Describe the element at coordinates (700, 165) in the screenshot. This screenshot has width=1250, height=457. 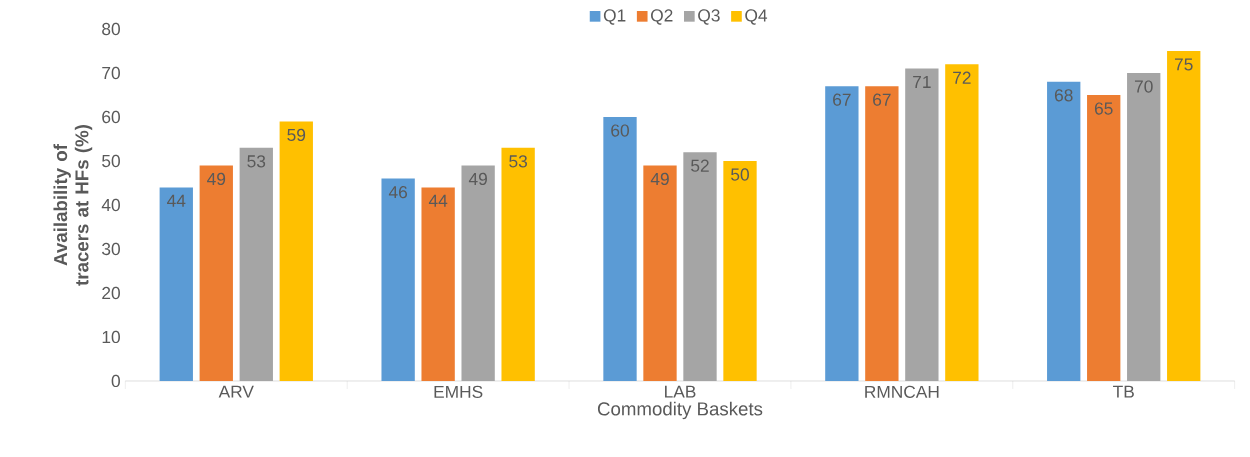
I see `data-label: 52` at that location.